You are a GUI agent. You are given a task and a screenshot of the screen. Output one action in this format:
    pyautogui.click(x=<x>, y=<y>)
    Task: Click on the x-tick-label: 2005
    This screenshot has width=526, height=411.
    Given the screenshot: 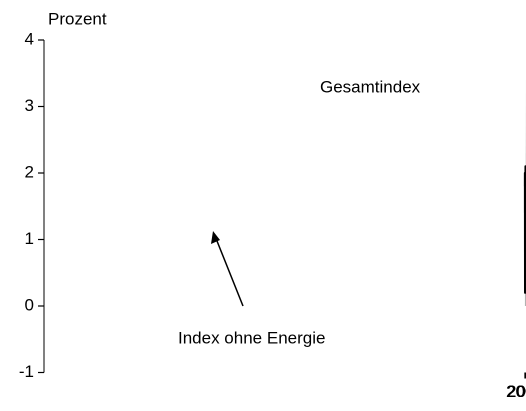 What is the action you would take?
    pyautogui.click(x=516, y=391)
    